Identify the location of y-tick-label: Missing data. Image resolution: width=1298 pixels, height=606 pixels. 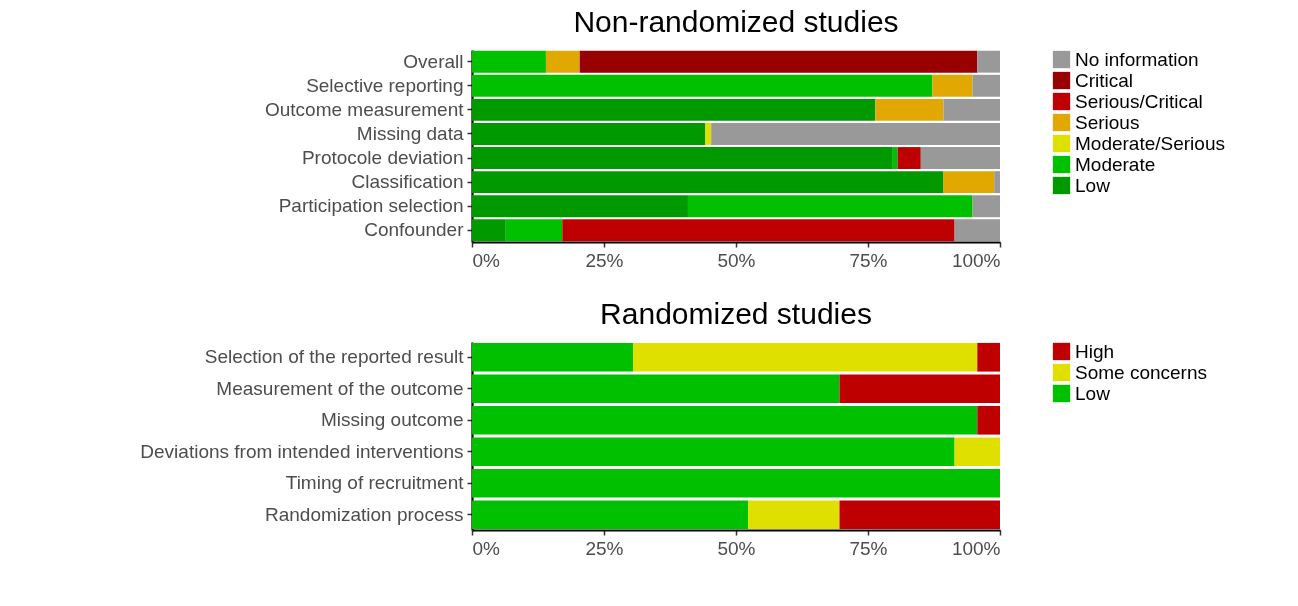
(410, 133).